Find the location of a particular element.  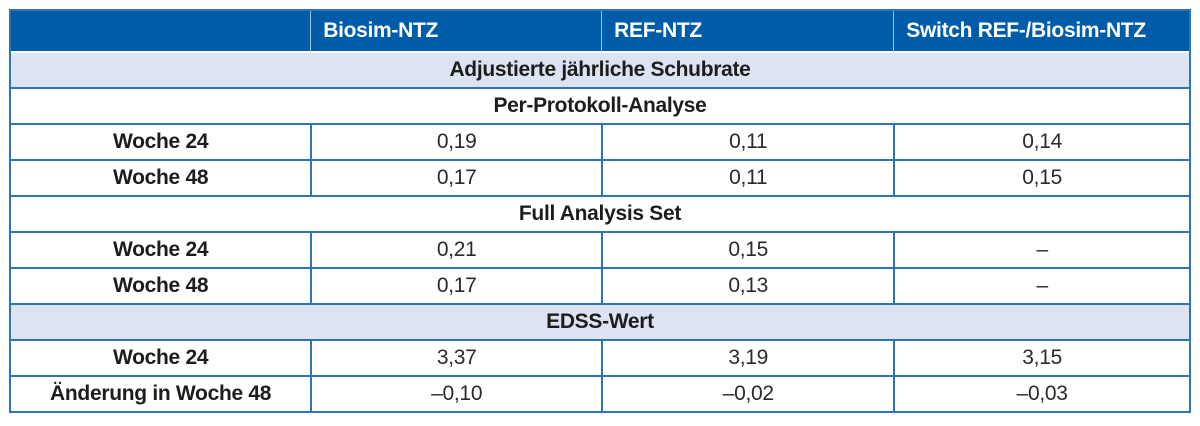

data-cell-switch: 0,14 is located at coordinates (1041, 141).